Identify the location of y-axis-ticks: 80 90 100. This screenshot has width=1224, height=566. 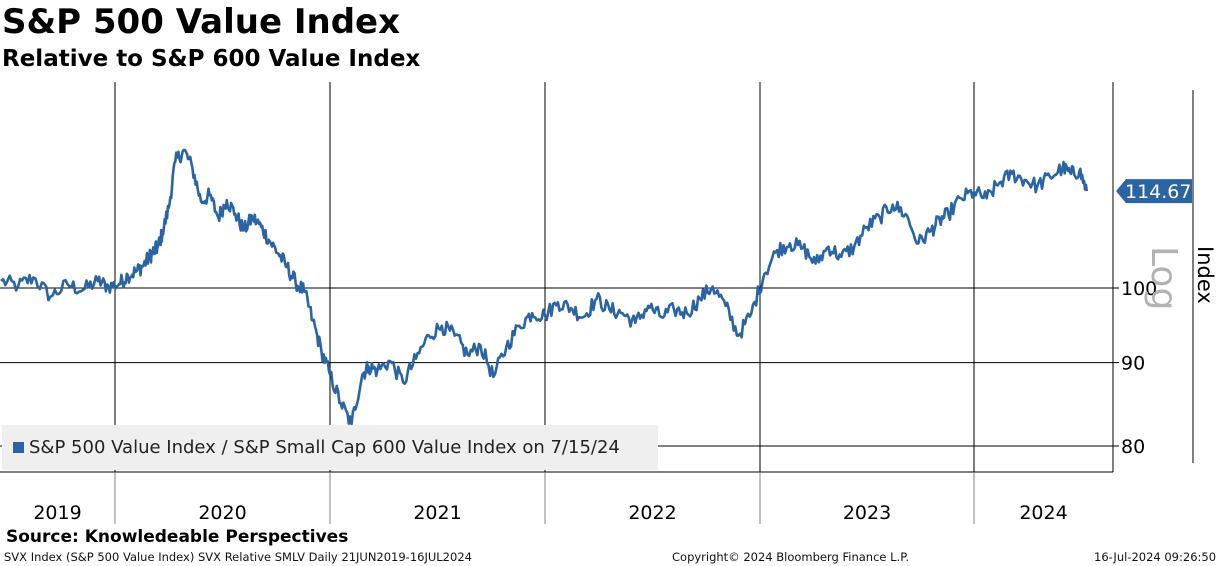
(1135, 368).